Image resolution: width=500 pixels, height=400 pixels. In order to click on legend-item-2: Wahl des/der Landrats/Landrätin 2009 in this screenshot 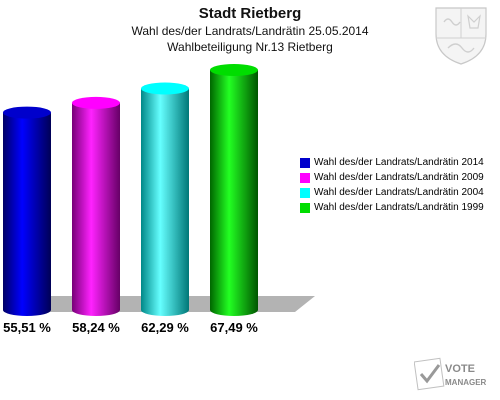, I will do `click(392, 177)`.